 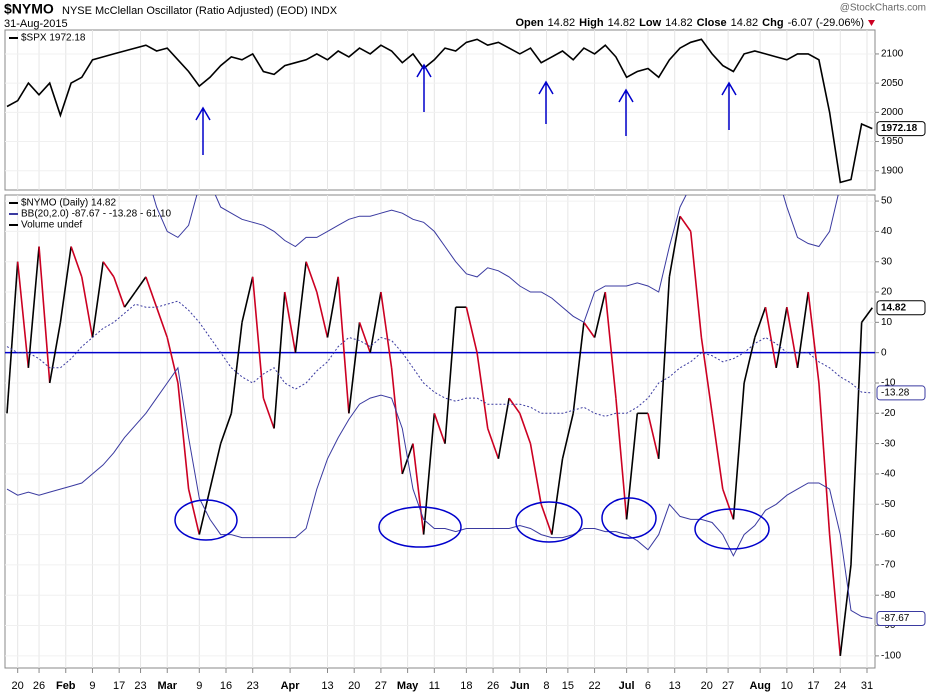 I want to click on price-badge-label: 1972.18, so click(x=899, y=128).